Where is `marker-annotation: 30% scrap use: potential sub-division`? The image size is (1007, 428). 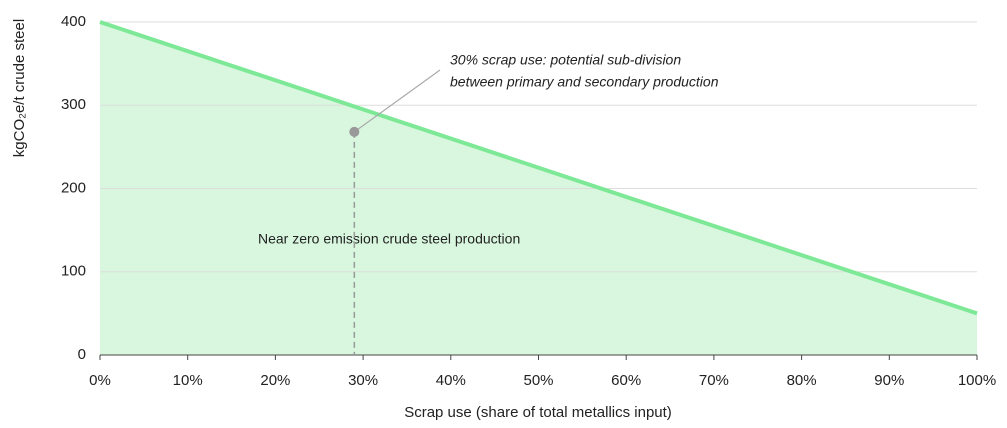
marker-annotation: 30% scrap use: potential sub-division is located at coordinates (565, 60).